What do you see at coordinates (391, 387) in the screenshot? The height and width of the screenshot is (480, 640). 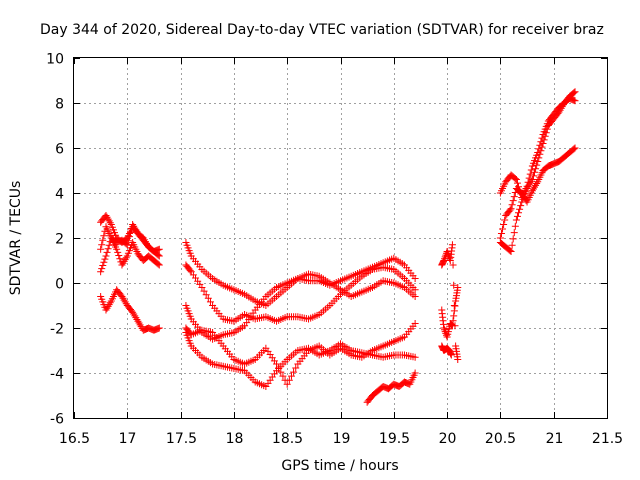 I see `series-seg-j` at bounding box center [391, 387].